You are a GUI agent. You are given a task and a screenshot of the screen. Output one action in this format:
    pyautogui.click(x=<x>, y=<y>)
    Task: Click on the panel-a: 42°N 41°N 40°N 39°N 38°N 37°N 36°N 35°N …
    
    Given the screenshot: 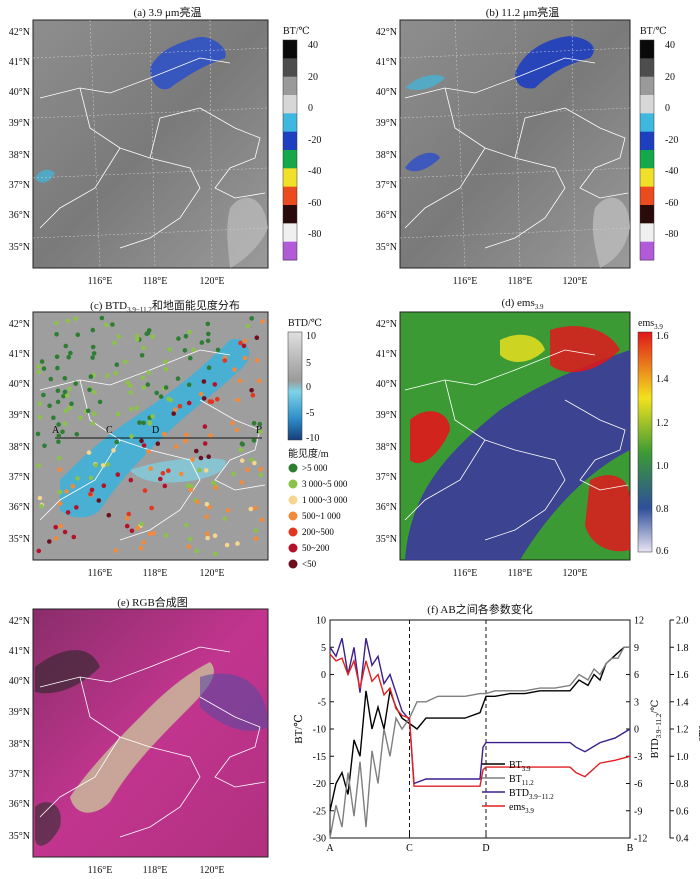 What is the action you would take?
    pyautogui.click(x=165, y=153)
    